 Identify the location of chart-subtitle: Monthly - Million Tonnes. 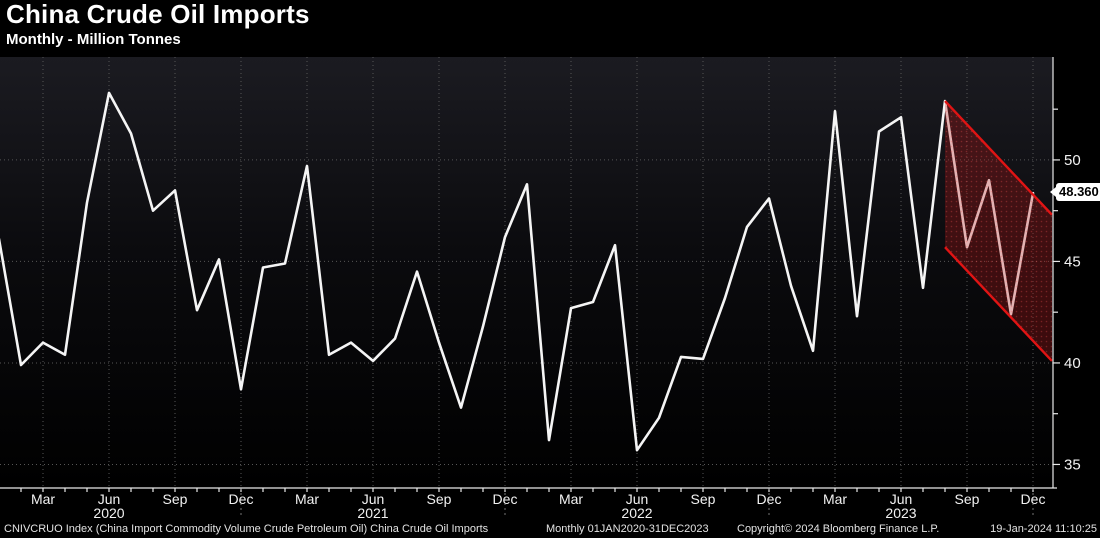
(93, 39).